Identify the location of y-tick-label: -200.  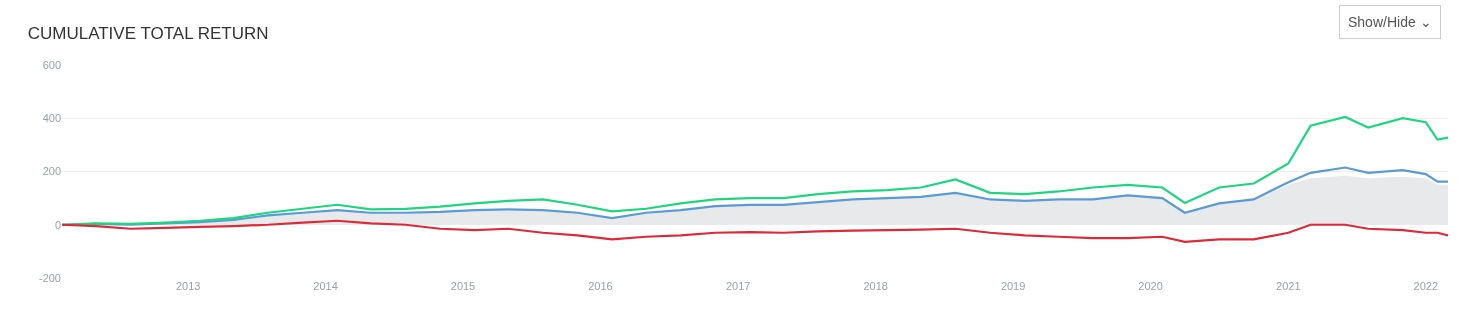
(49, 277).